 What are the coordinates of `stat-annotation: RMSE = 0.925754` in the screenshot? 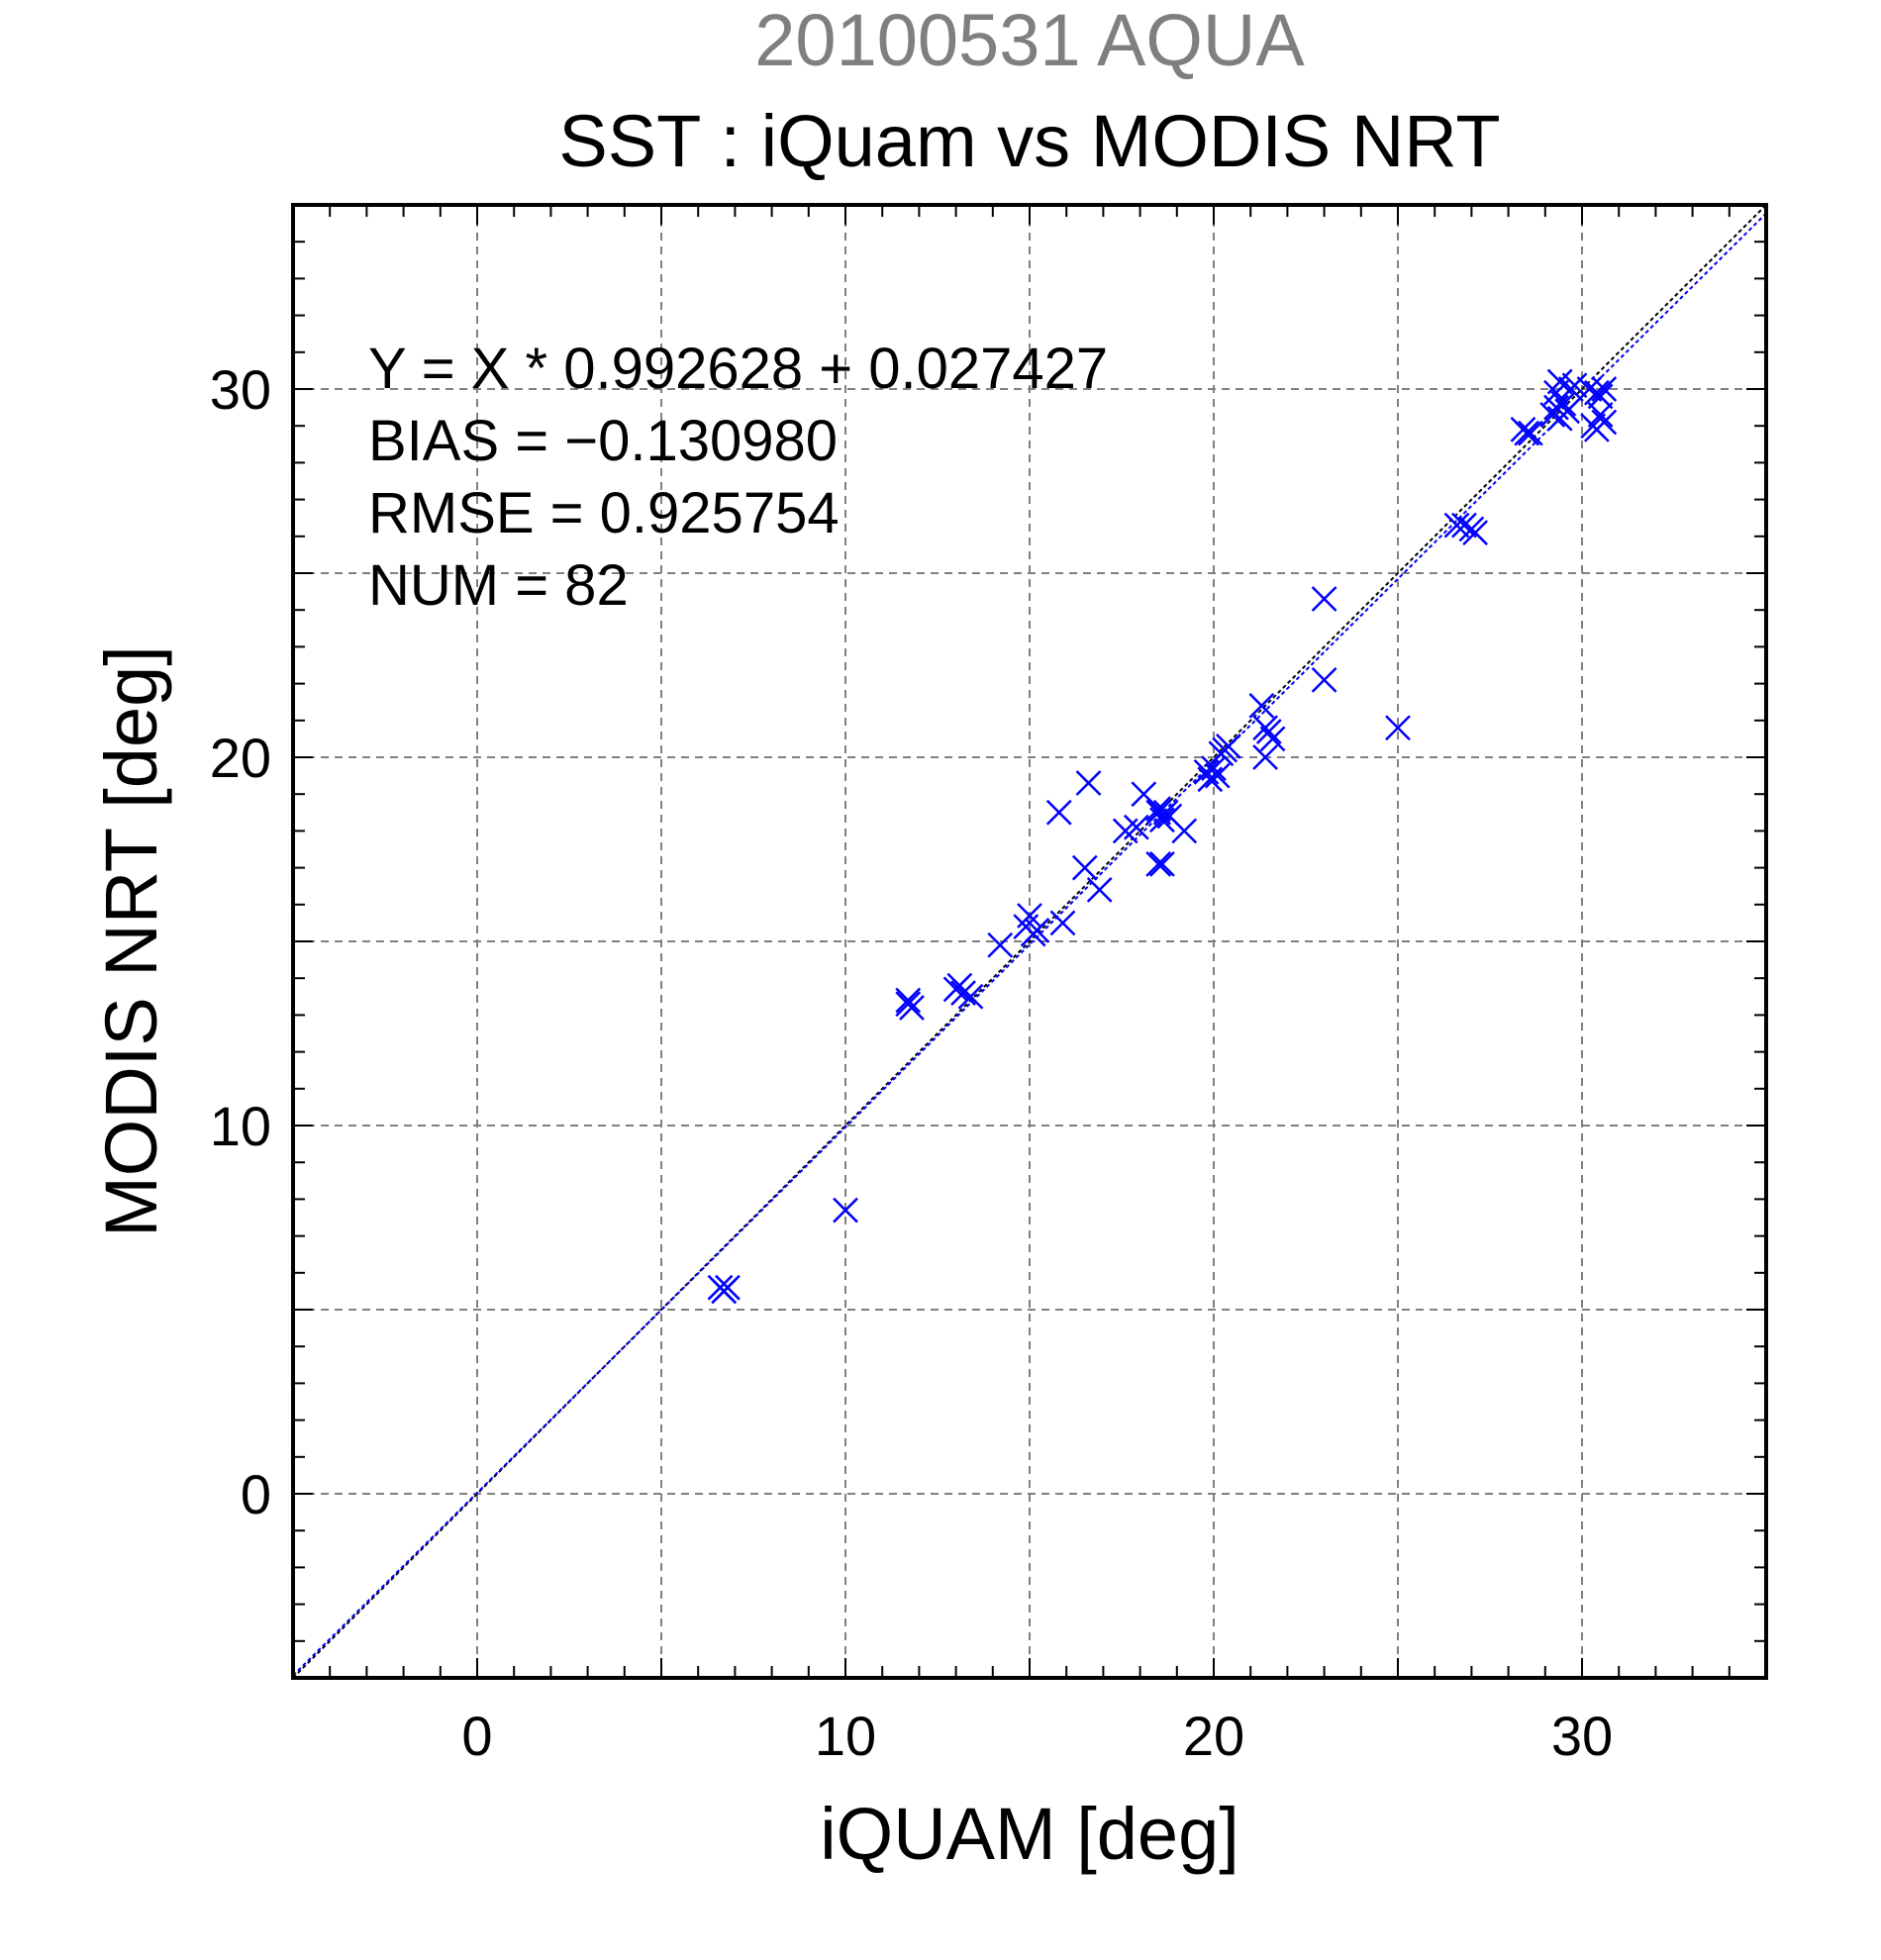 It's located at (604, 513).